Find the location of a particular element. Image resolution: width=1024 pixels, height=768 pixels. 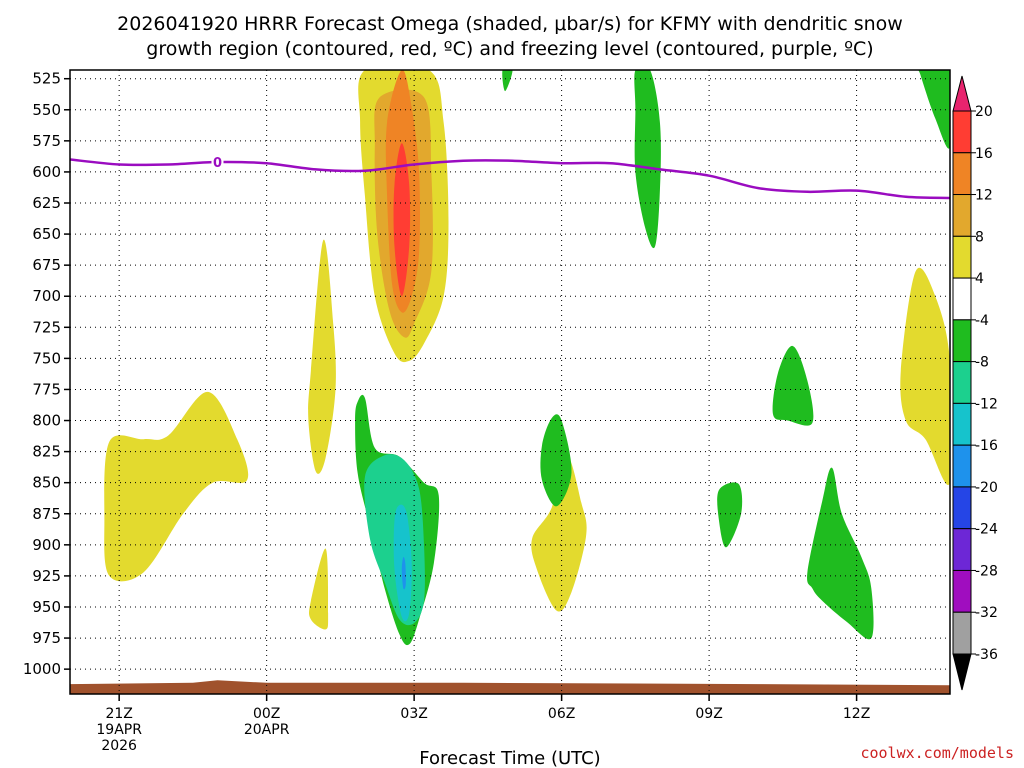

colorbar-top-arrow is located at coordinates (962, 93).